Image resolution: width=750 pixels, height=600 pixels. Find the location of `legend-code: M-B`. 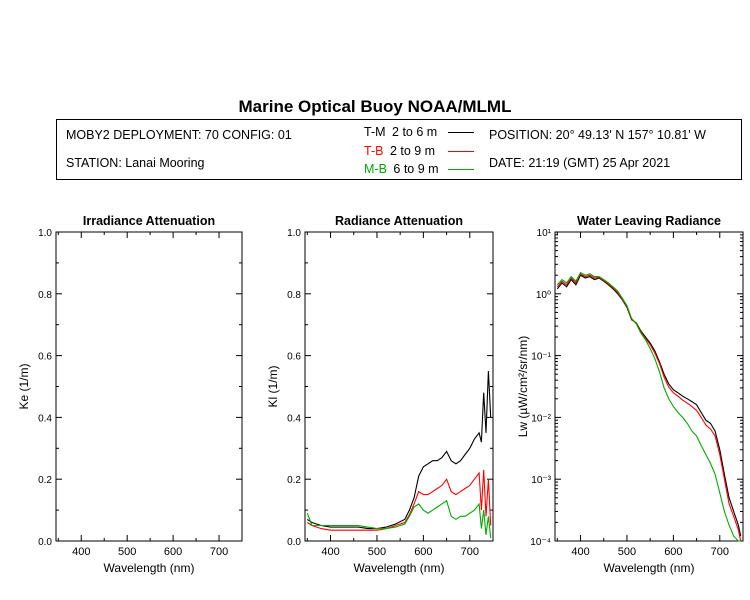

legend-code: M-B is located at coordinates (375, 169).